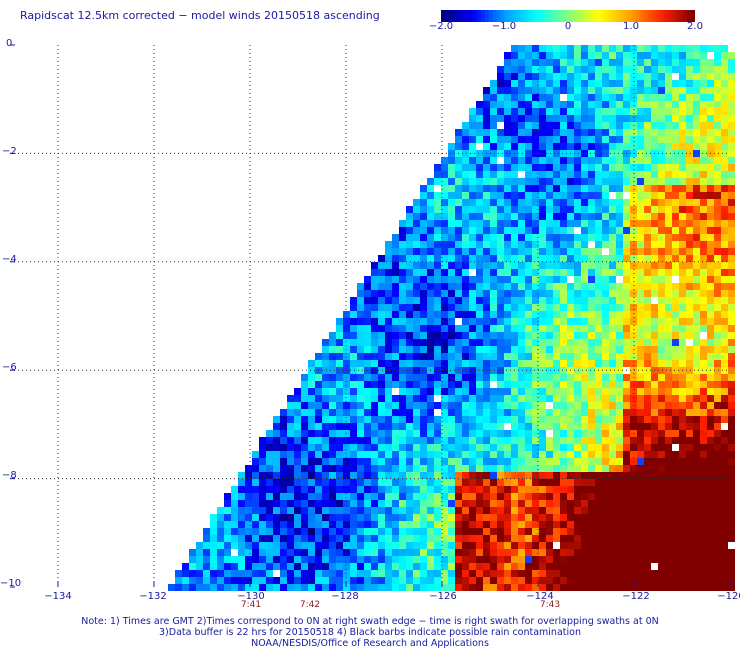 The image size is (740, 650). I want to click on colorbar-swatch, so click(463, 16).